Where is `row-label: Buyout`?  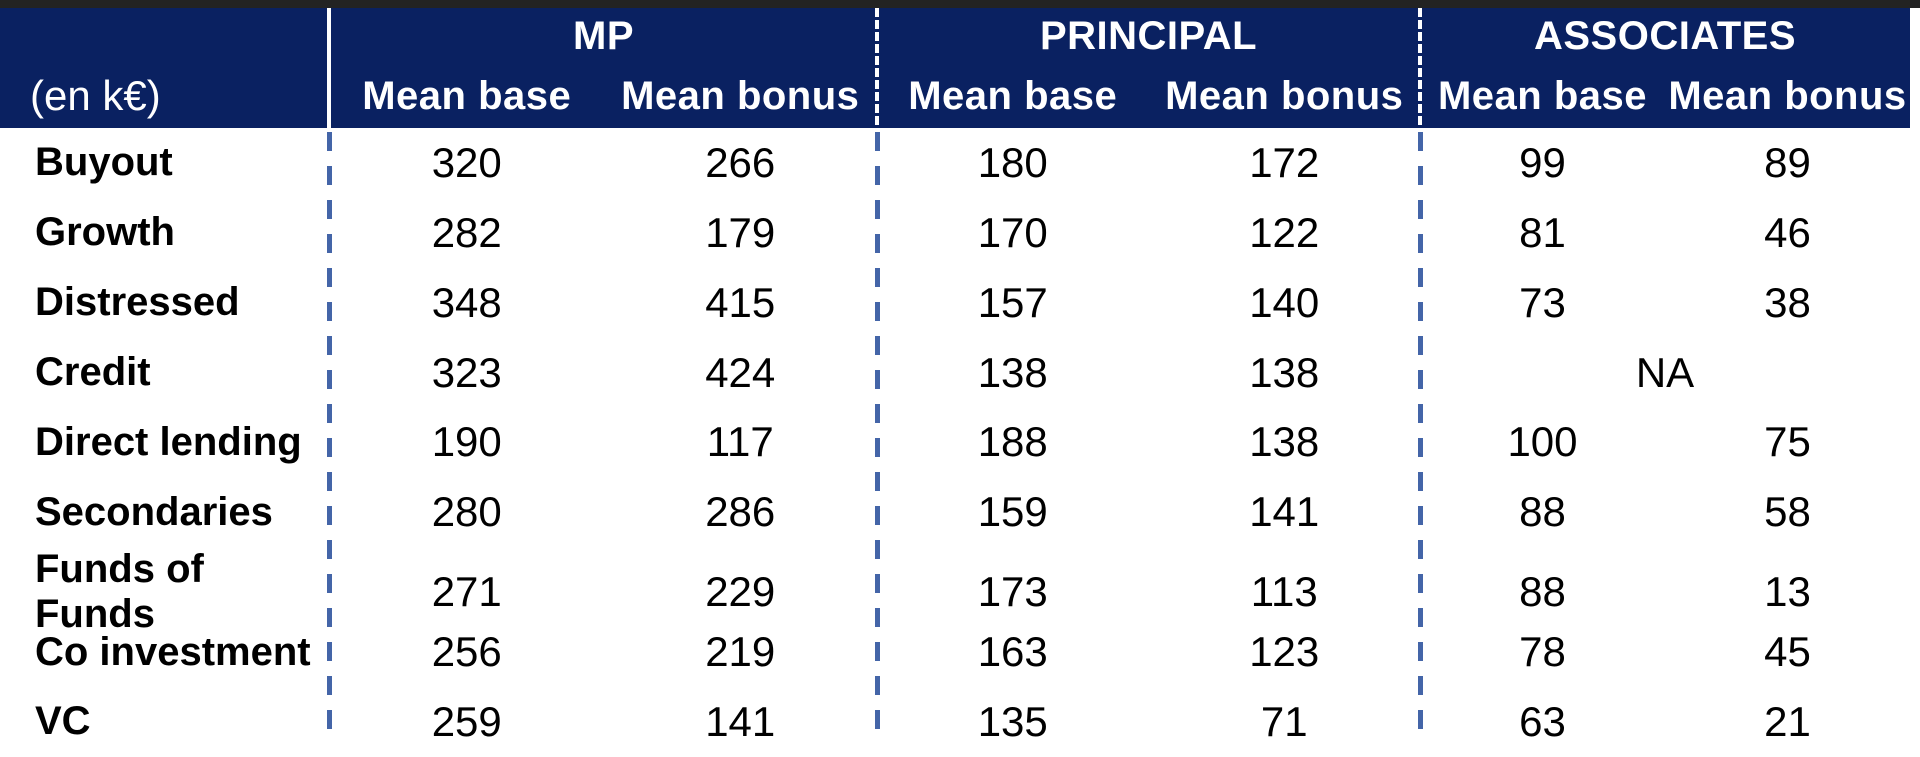
row-label: Buyout is located at coordinates (104, 162).